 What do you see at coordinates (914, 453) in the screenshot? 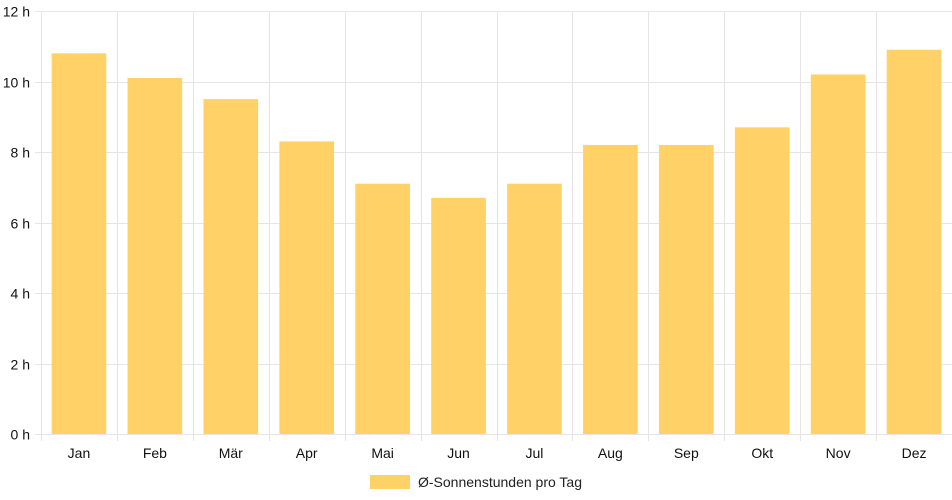
I see `x-tick-label: Dez` at bounding box center [914, 453].